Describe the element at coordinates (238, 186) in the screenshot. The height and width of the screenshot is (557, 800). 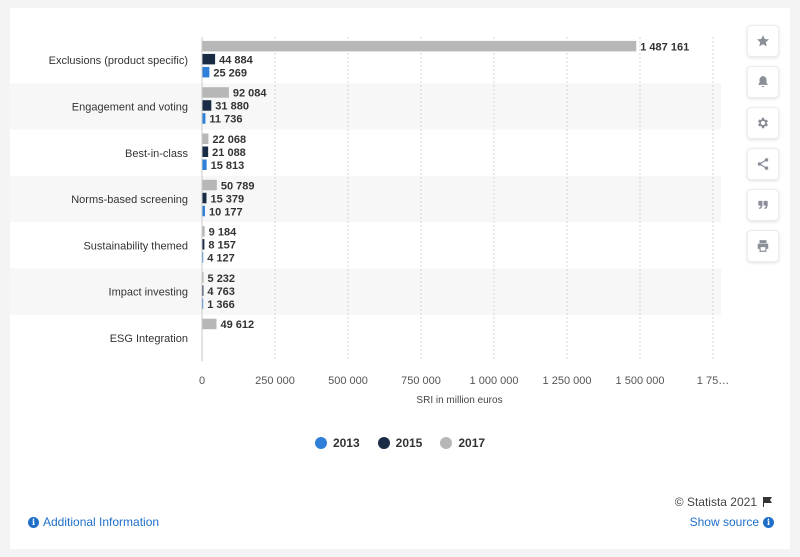
I see `data-label-2017: 50 789` at that location.